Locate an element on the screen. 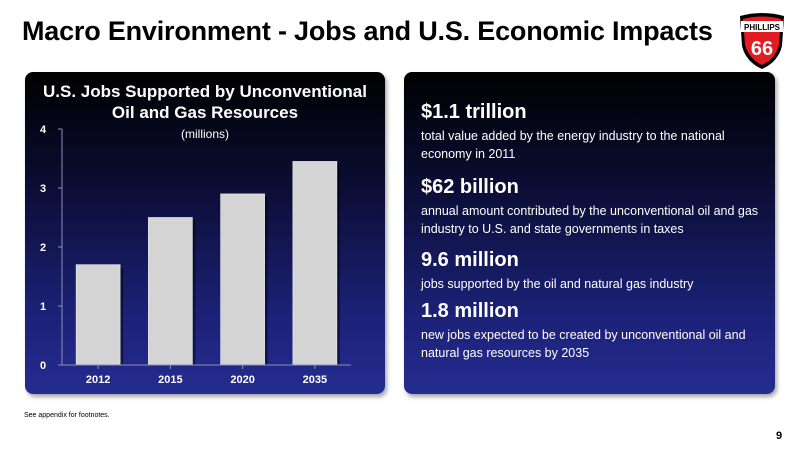 This screenshot has width=800, height=450. page-number: 9 is located at coordinates (779, 436).